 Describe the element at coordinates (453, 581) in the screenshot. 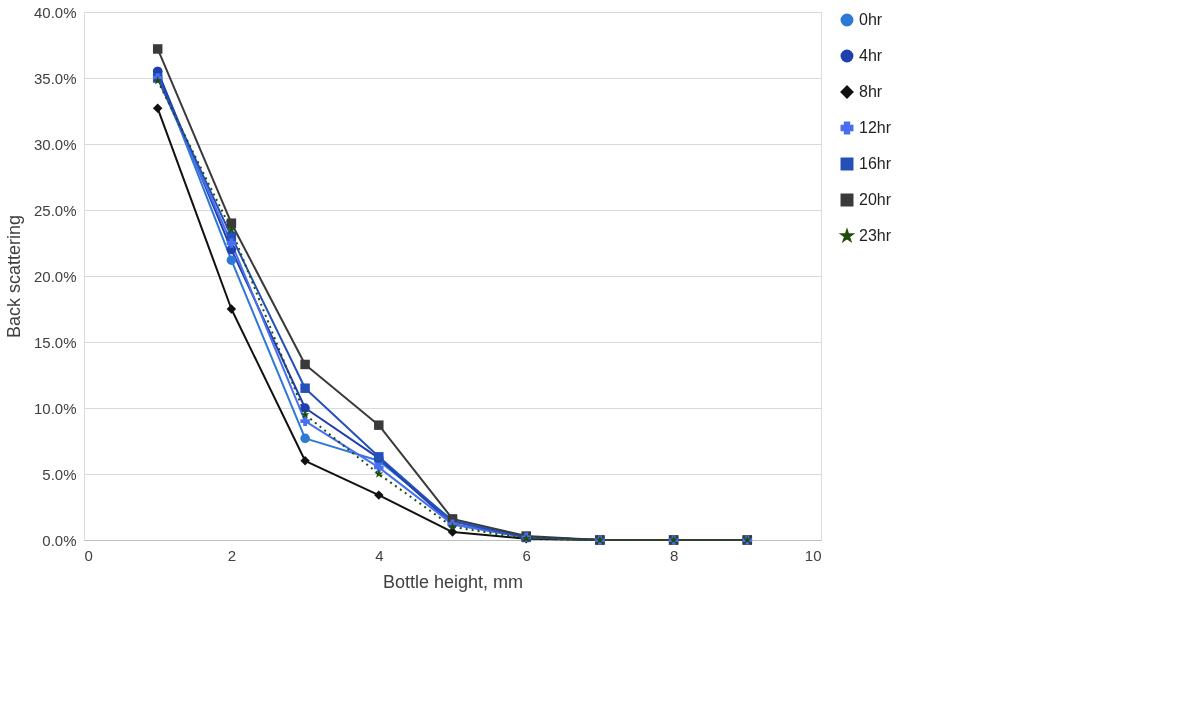

I see `x-axis-title: Bottle height, mm` at that location.